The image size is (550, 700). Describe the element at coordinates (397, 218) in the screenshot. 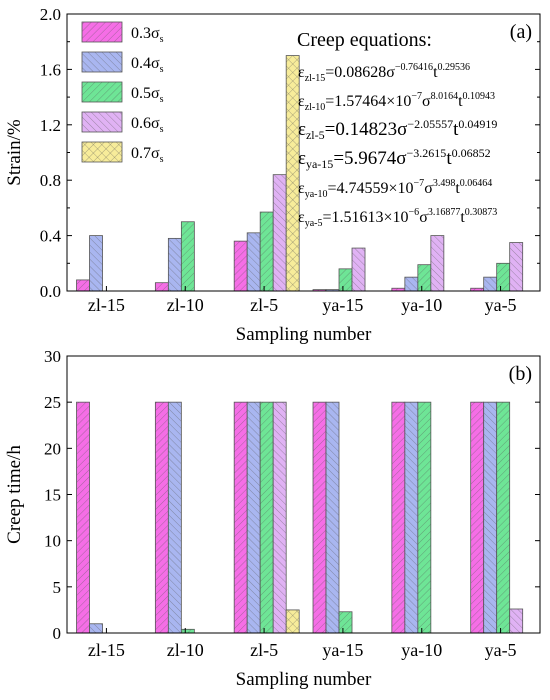

I see `equation-line: εya-5=1.51613×10−6σ3.16877t0.30873` at that location.